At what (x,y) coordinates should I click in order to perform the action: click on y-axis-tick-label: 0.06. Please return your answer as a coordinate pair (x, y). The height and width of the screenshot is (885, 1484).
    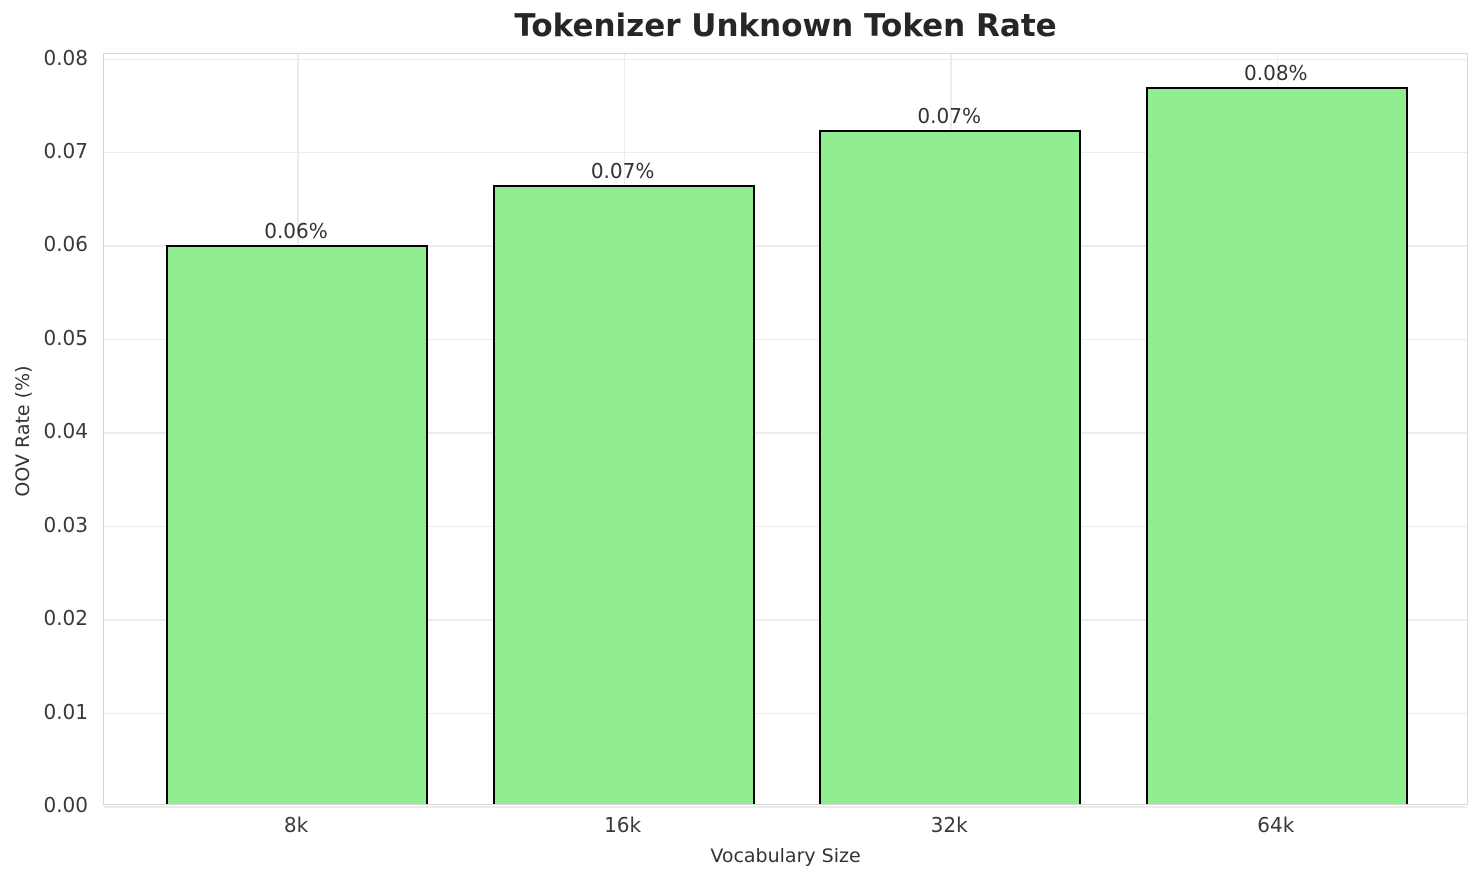
    Looking at the image, I should click on (65, 244).